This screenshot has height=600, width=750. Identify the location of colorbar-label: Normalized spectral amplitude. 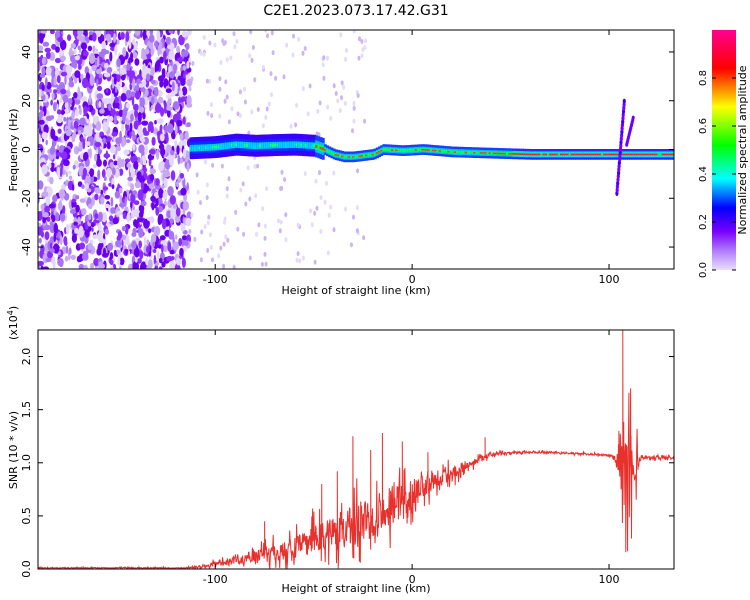
(742, 149).